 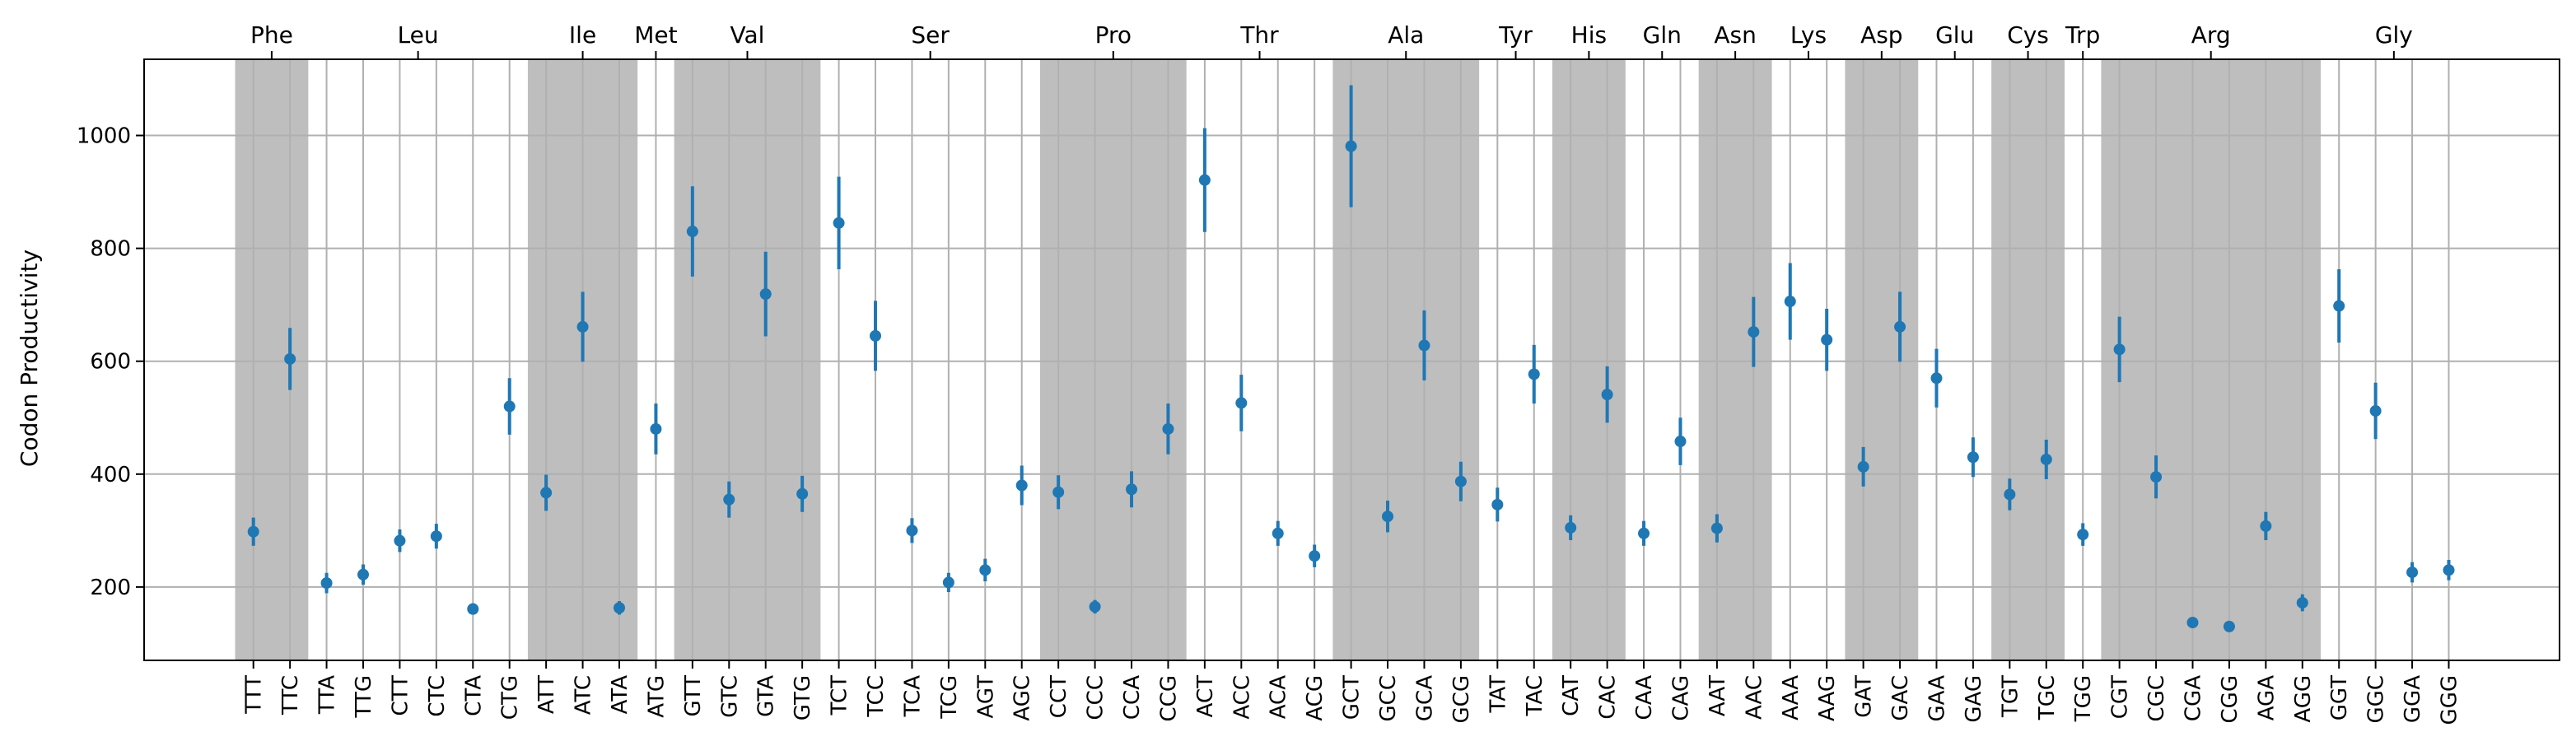 What do you see at coordinates (2266, 526) in the screenshot?
I see `point-aga` at bounding box center [2266, 526].